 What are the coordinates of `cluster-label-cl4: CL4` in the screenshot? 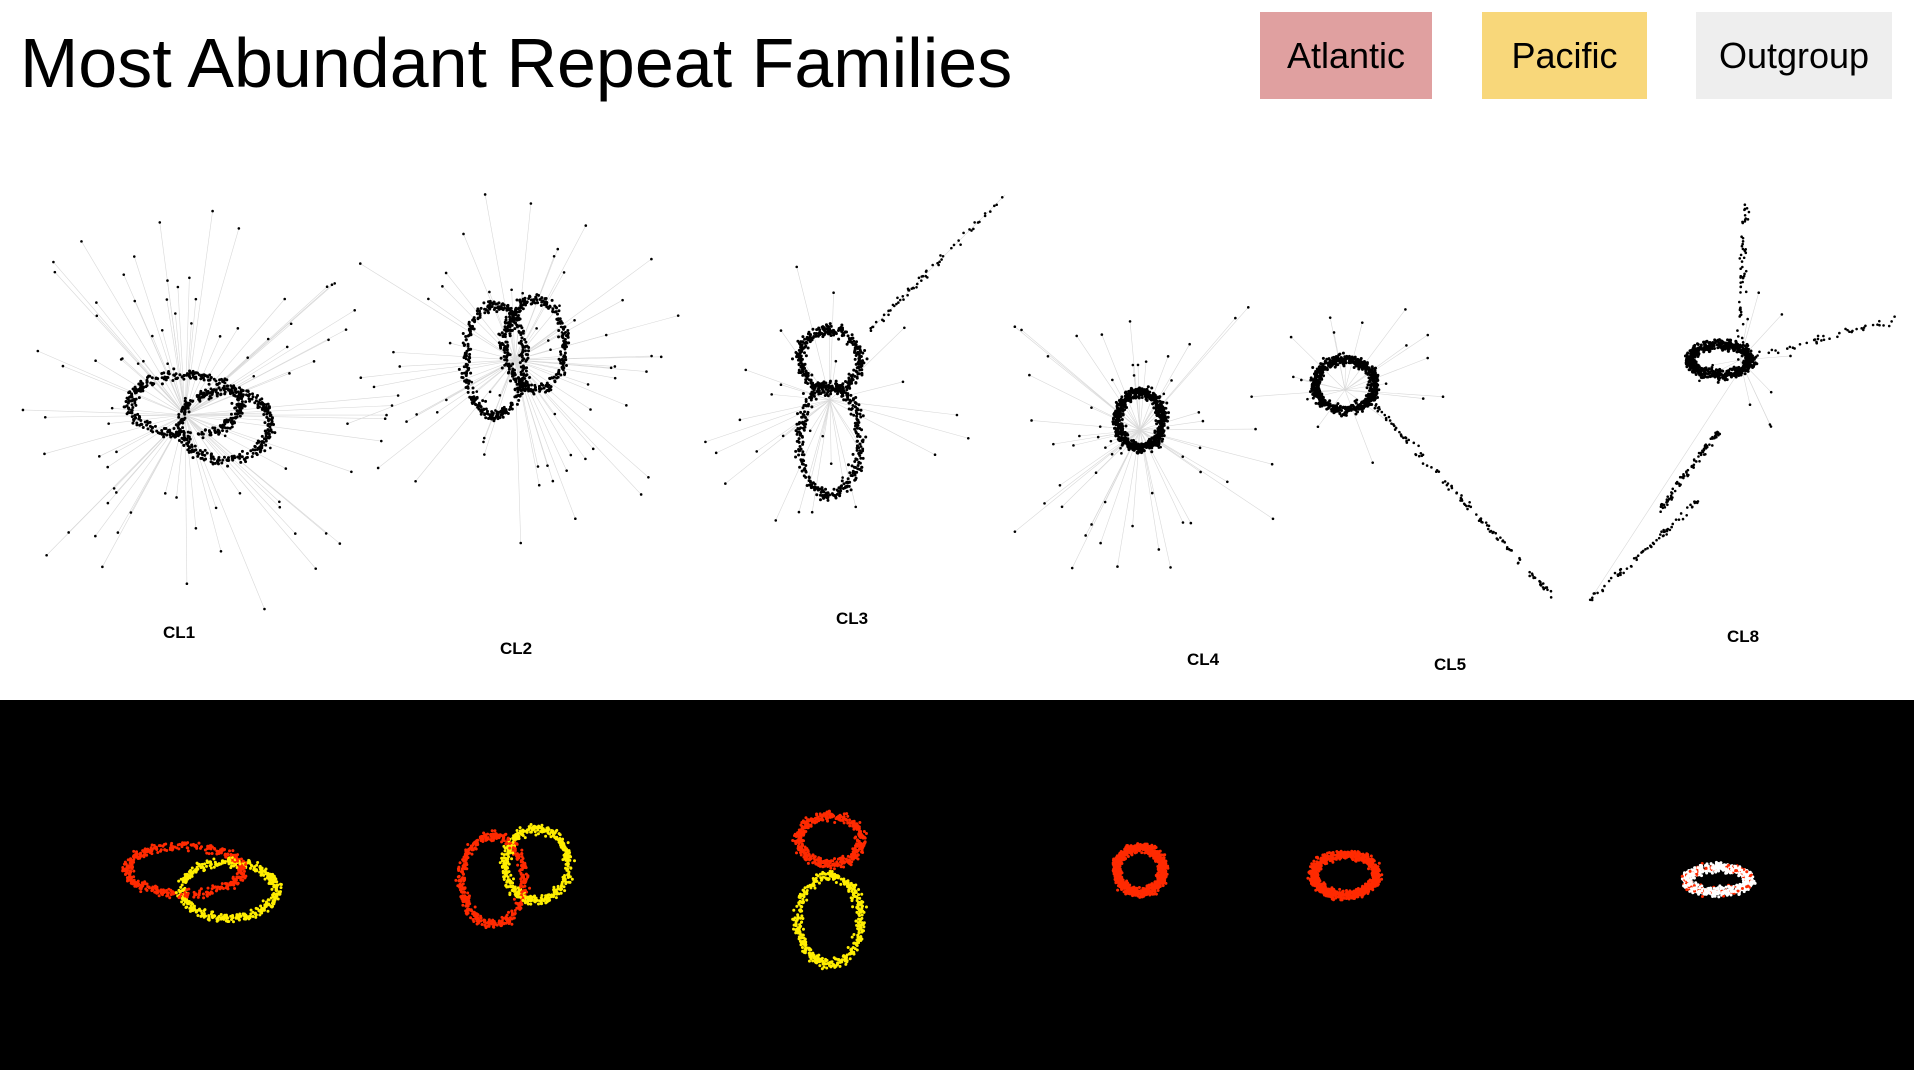 It's located at (1203, 659).